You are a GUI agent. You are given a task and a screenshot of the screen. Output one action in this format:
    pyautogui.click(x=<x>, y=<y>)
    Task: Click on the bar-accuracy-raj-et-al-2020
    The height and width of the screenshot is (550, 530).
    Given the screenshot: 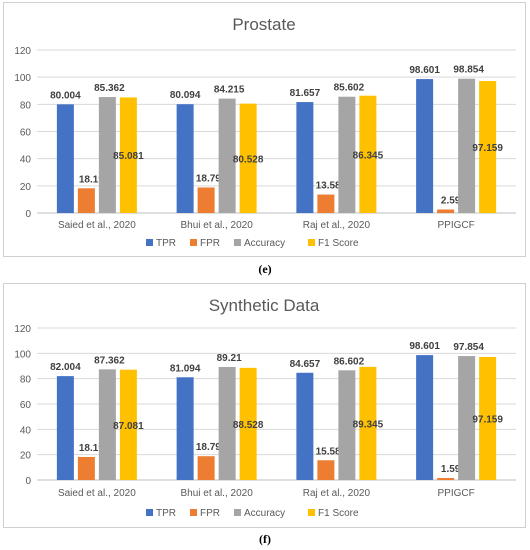 What is the action you would take?
    pyautogui.click(x=347, y=425)
    